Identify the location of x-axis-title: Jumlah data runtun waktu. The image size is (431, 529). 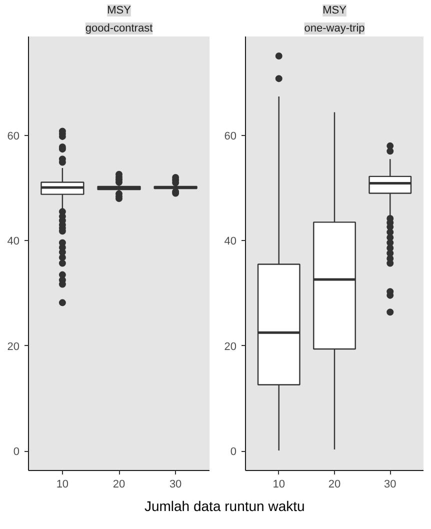
(224, 506).